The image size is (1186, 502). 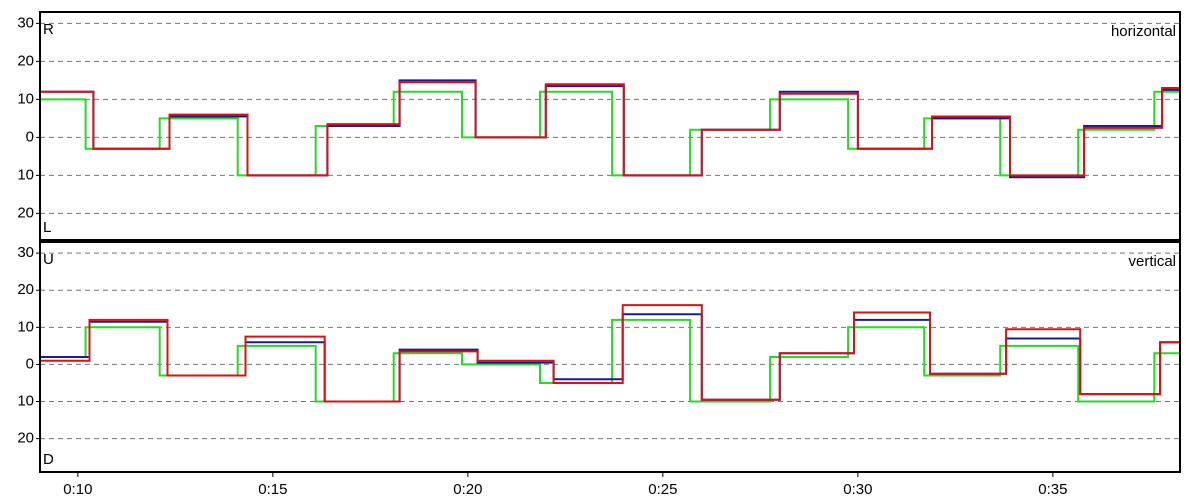 What do you see at coordinates (48, 459) in the screenshot?
I see `direction-label: D` at bounding box center [48, 459].